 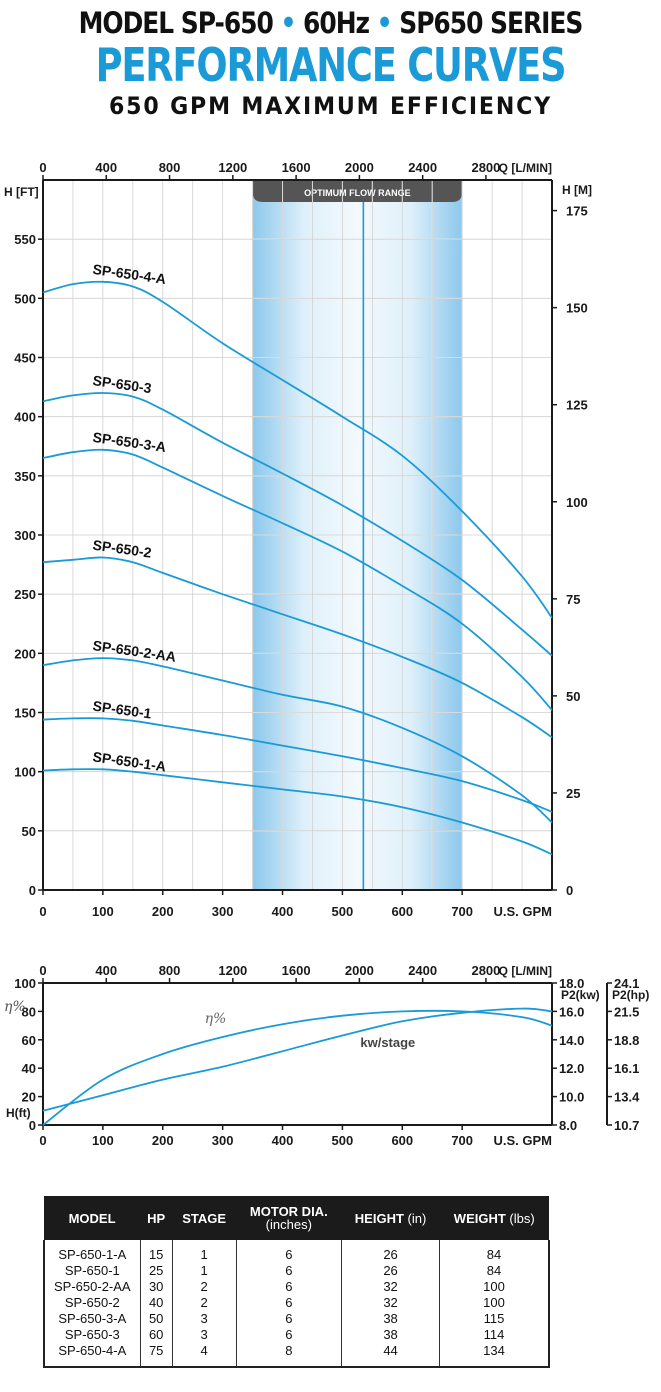 What do you see at coordinates (283, 911) in the screenshot?
I see `x-tick-label: 400` at bounding box center [283, 911].